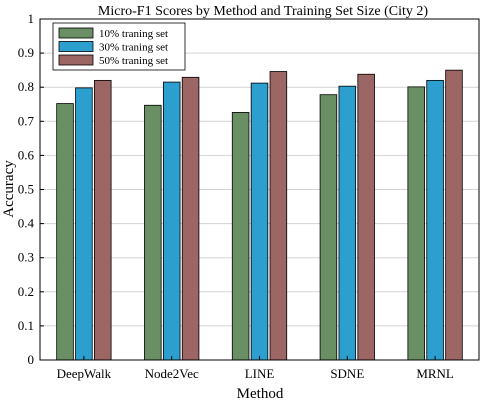 This screenshot has width=480, height=402. What do you see at coordinates (26, 223) in the screenshot?
I see `y-tick-label: 0.4` at bounding box center [26, 223].